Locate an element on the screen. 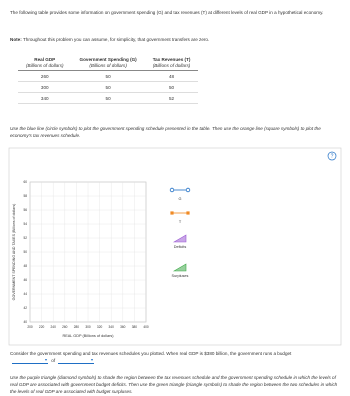  y-tick-label: 56 is located at coordinates (25, 210).